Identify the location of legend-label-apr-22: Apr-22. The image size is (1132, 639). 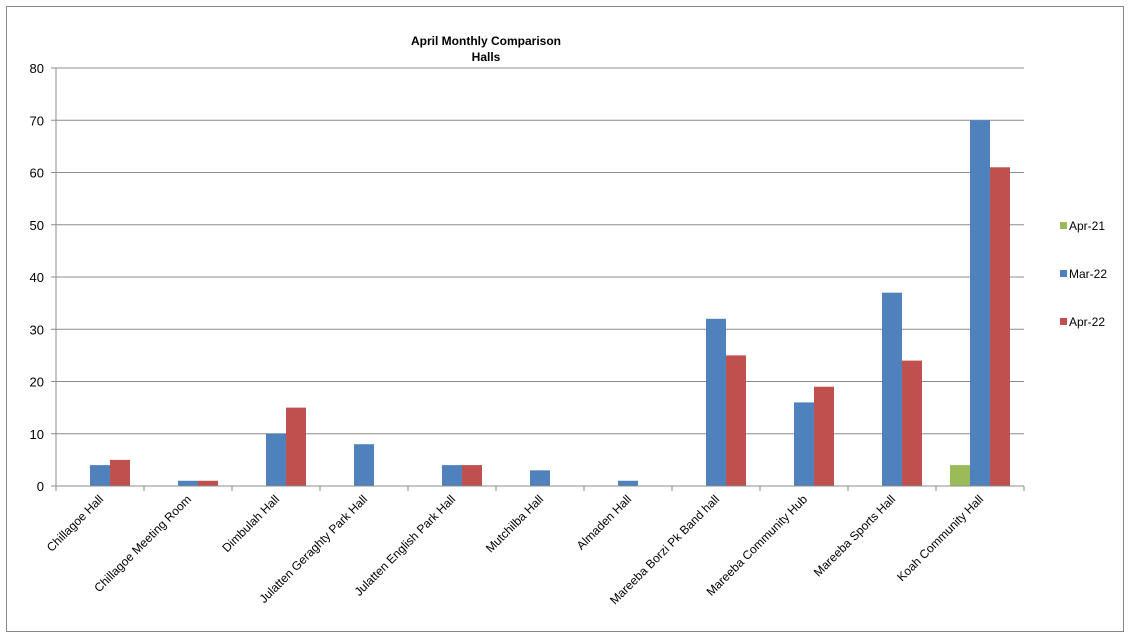
(1087, 322).